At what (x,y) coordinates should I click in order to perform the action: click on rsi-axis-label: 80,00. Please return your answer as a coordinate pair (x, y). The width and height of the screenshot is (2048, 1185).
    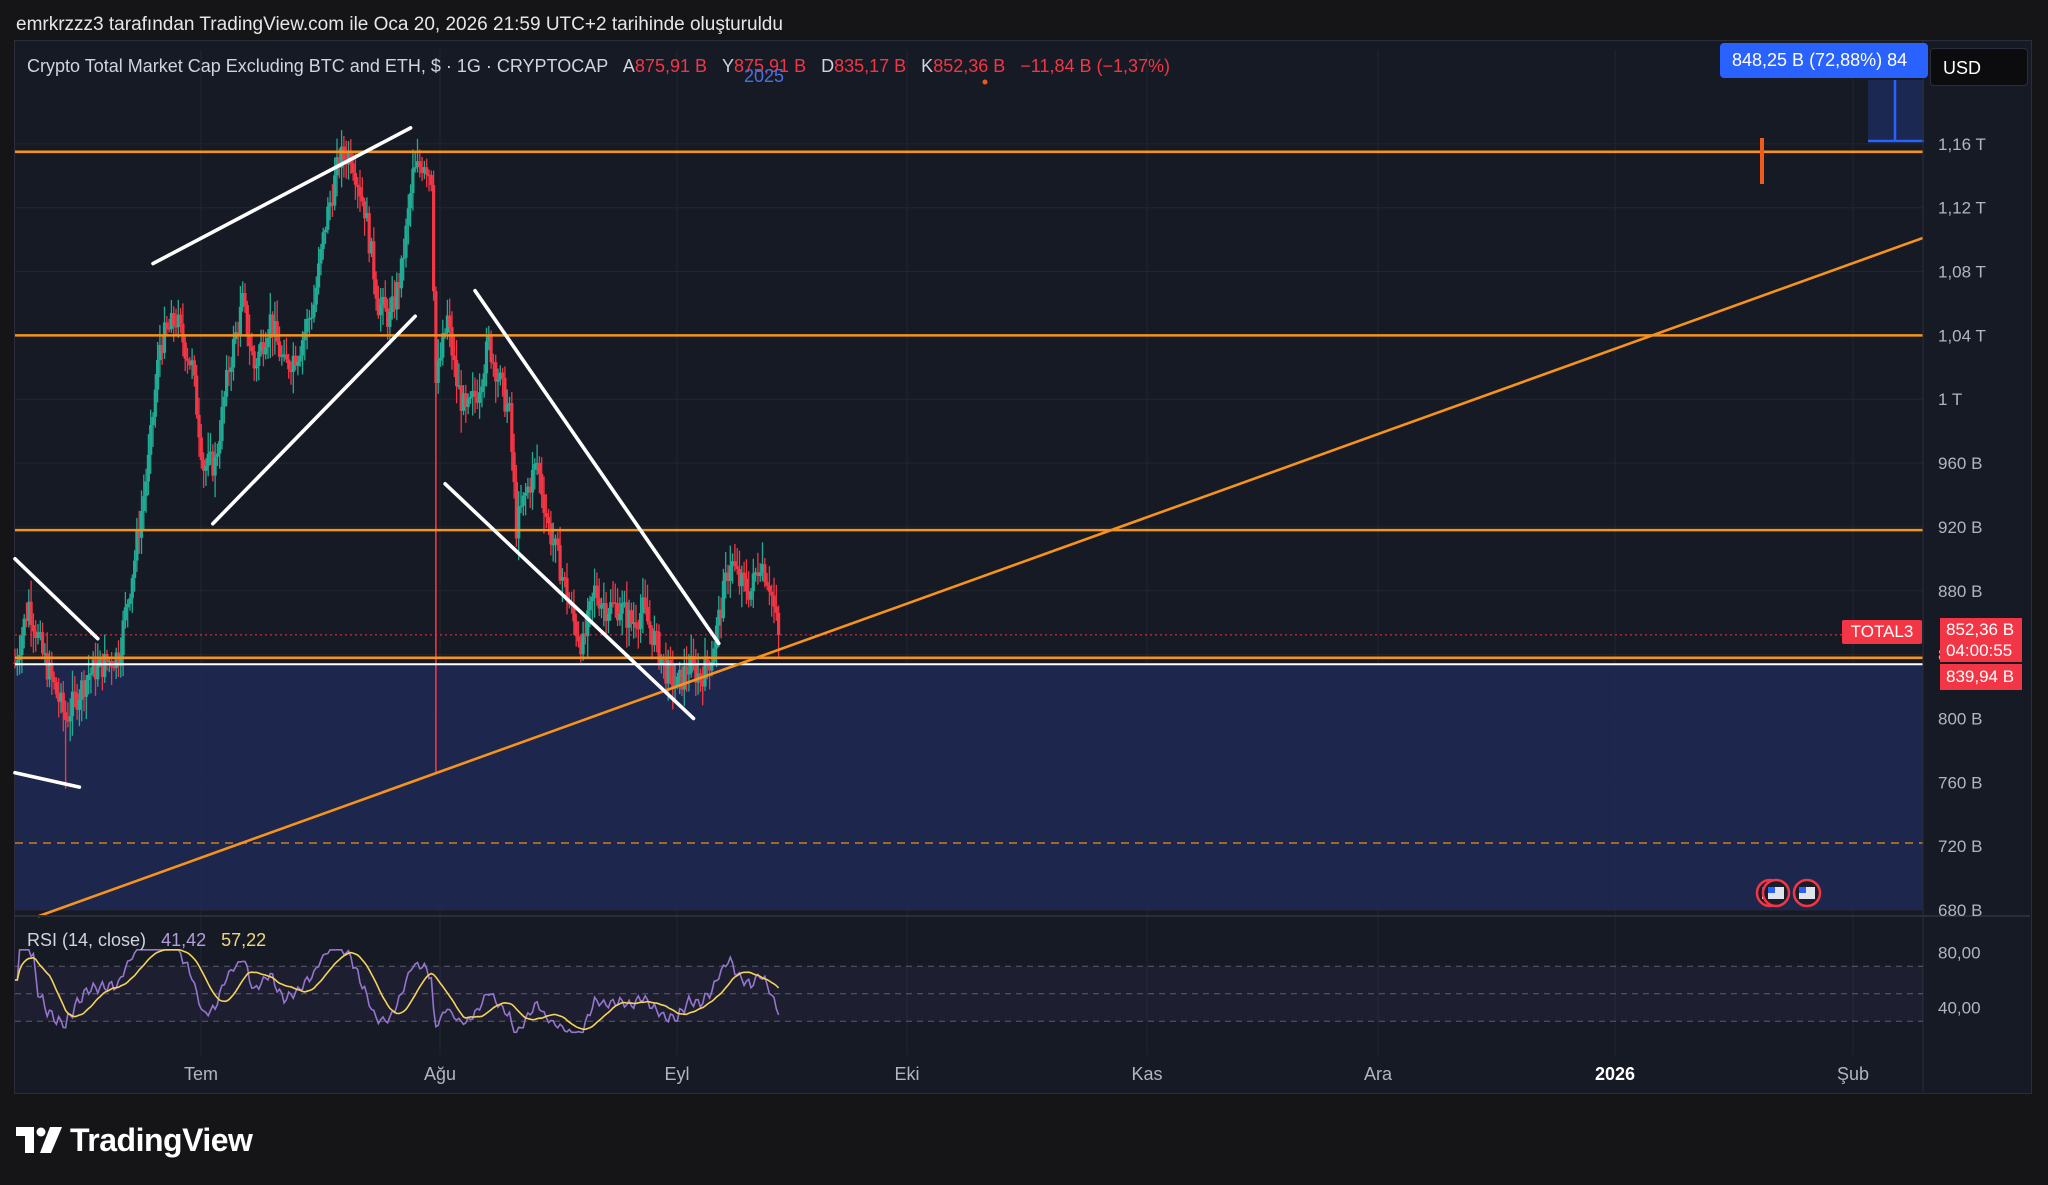
    Looking at the image, I should click on (1959, 953).